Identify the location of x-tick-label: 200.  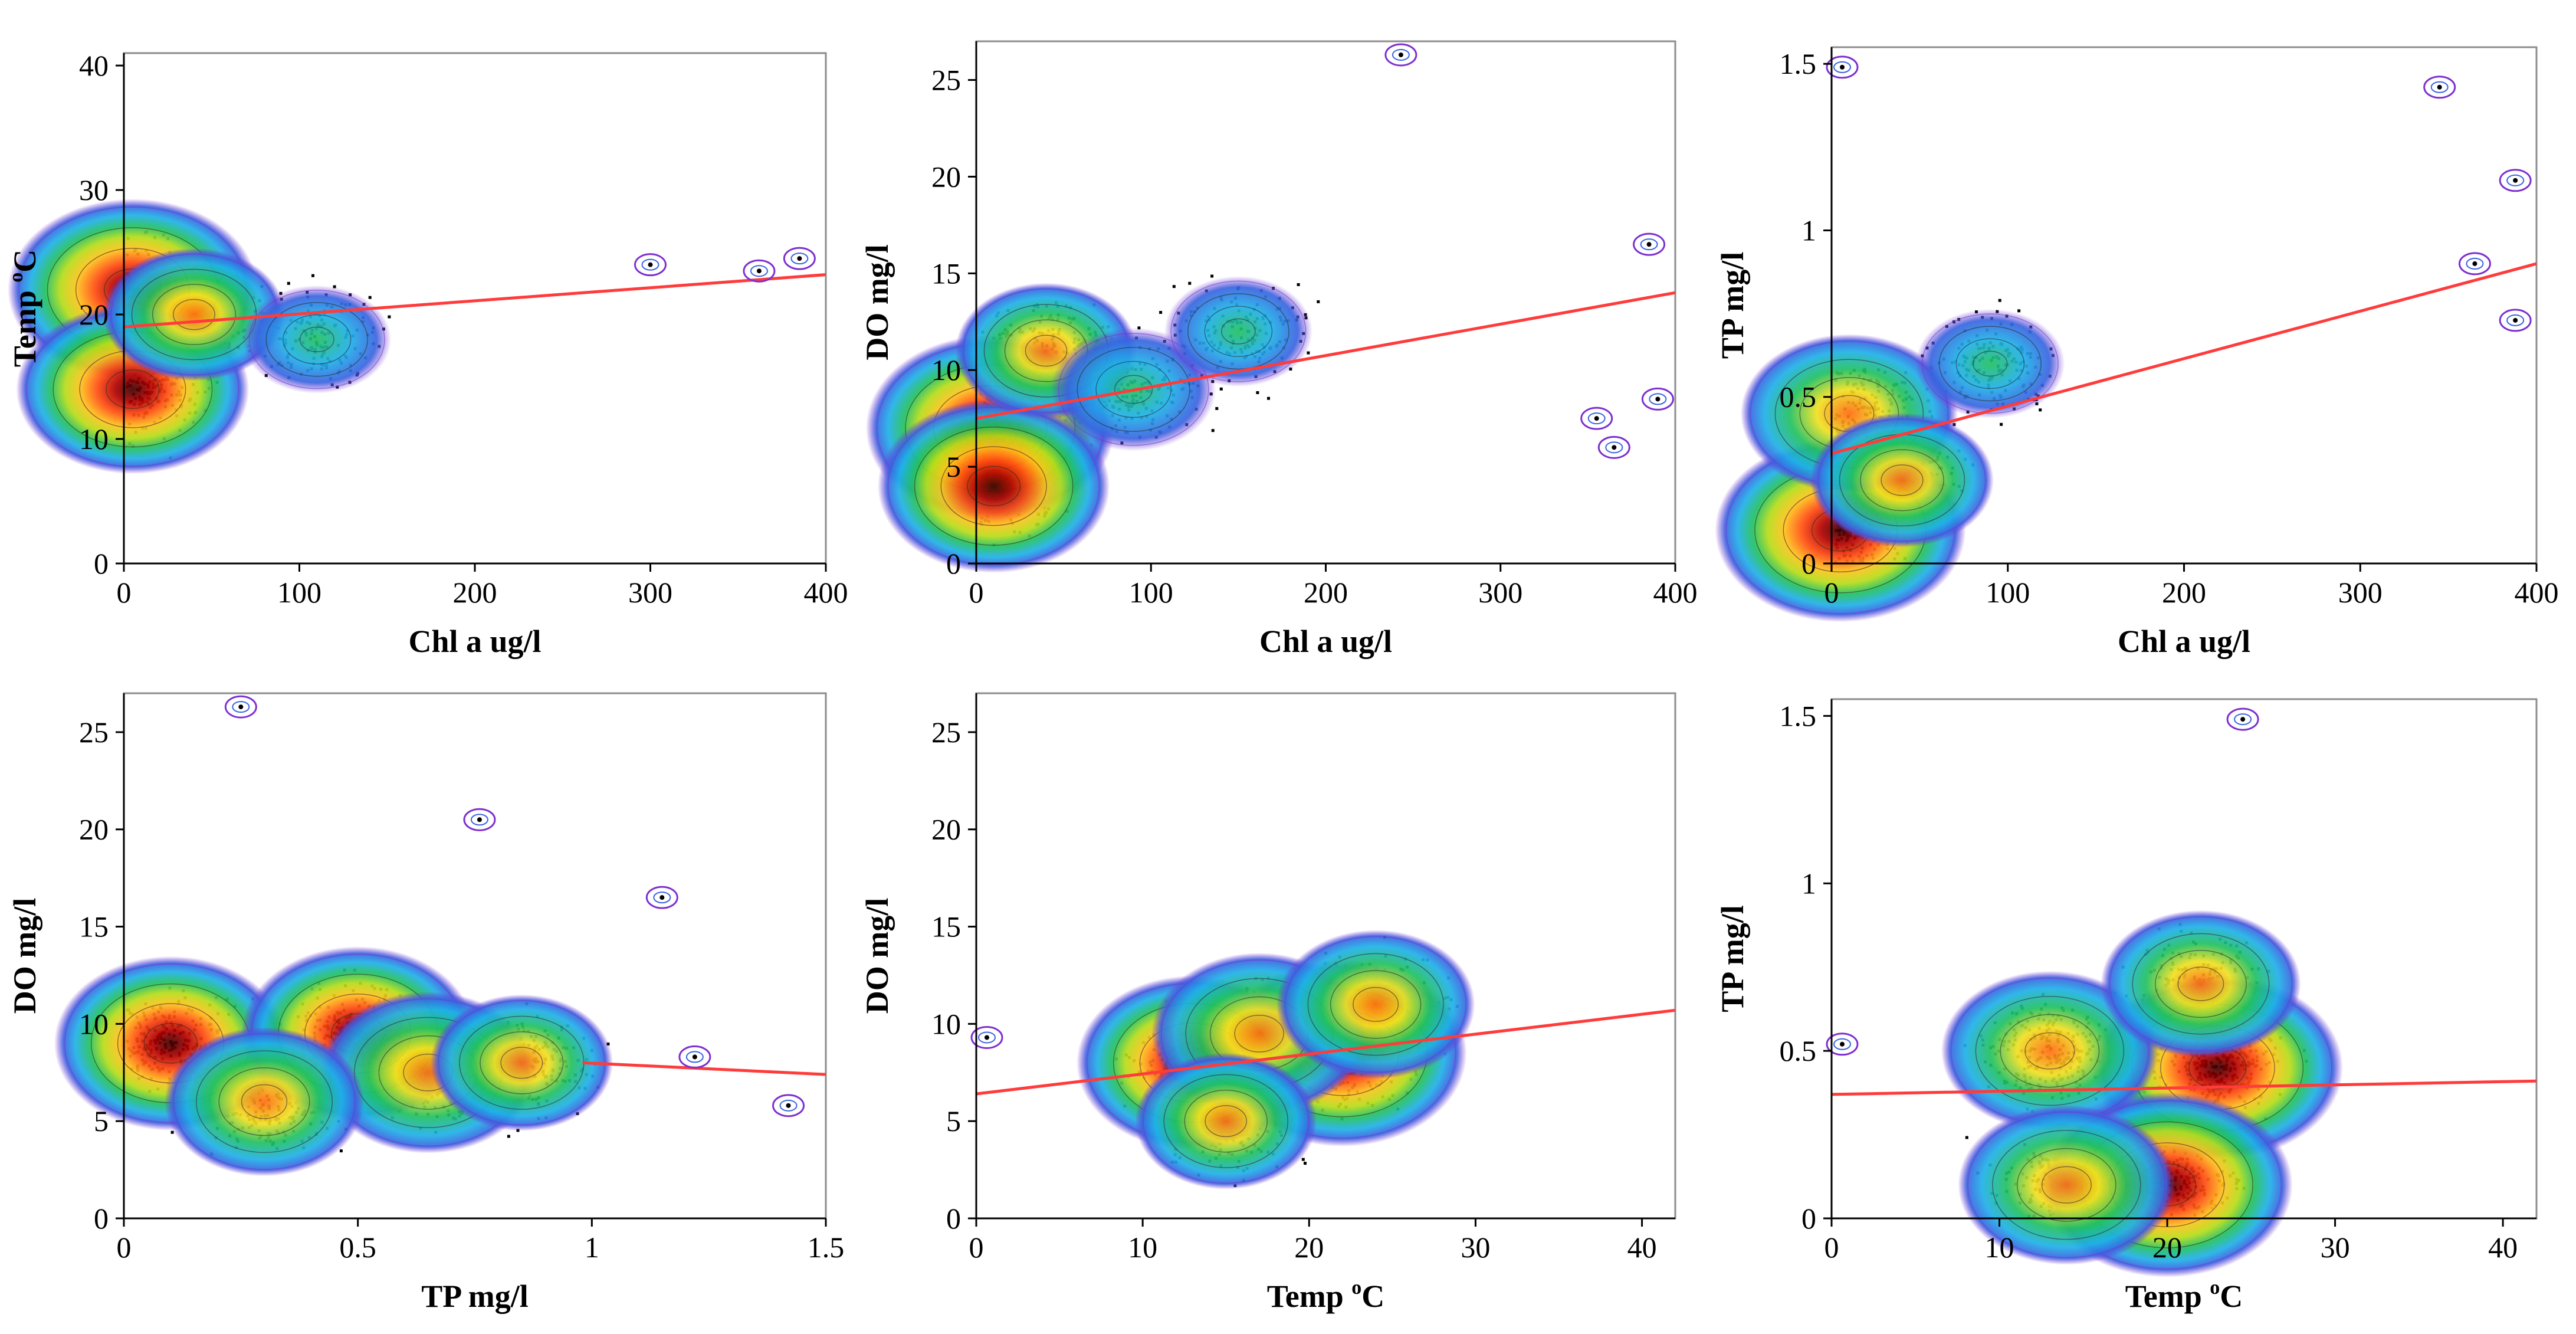
(1326, 592).